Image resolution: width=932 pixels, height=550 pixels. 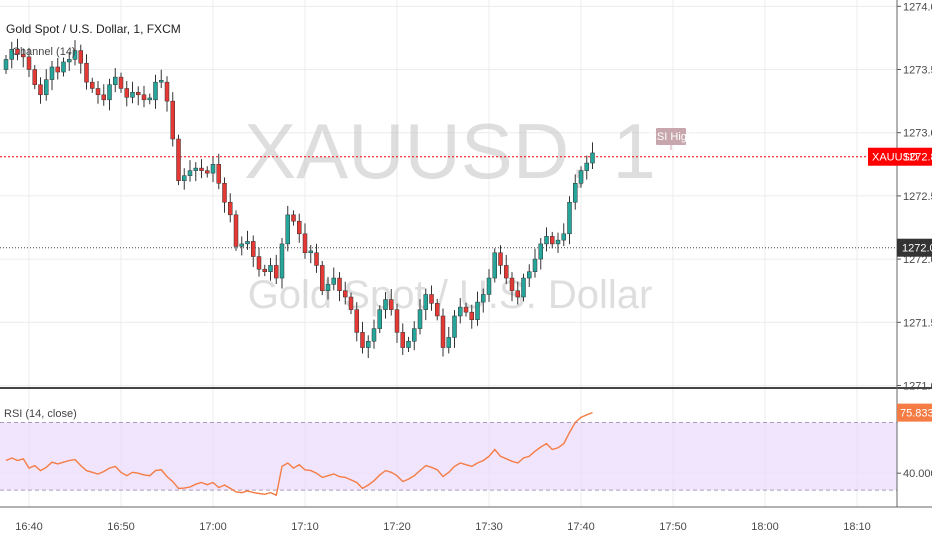 I want to click on rsi-series, so click(x=299, y=454).